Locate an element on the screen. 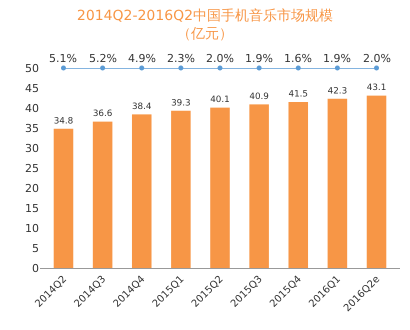 This screenshot has height=330, width=410. data-label: 43.1 is located at coordinates (376, 88).